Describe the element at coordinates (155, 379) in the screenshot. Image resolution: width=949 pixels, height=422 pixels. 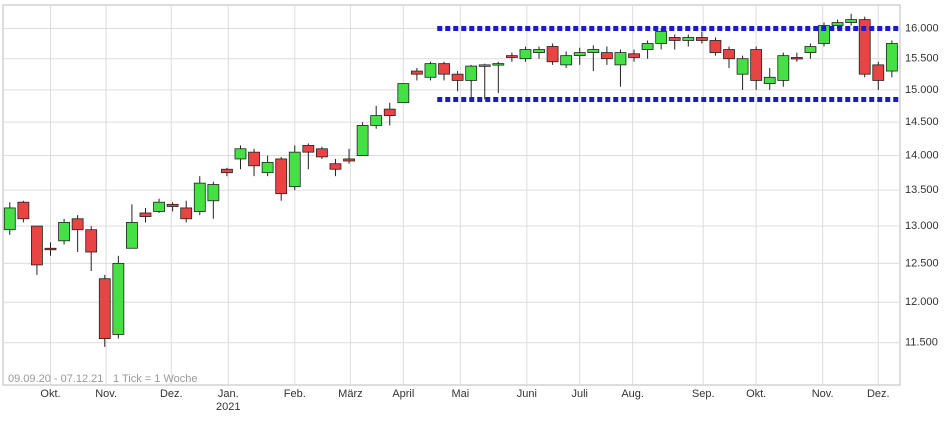
I see `tick-note: 1 Tick = 1 Woche` at that location.